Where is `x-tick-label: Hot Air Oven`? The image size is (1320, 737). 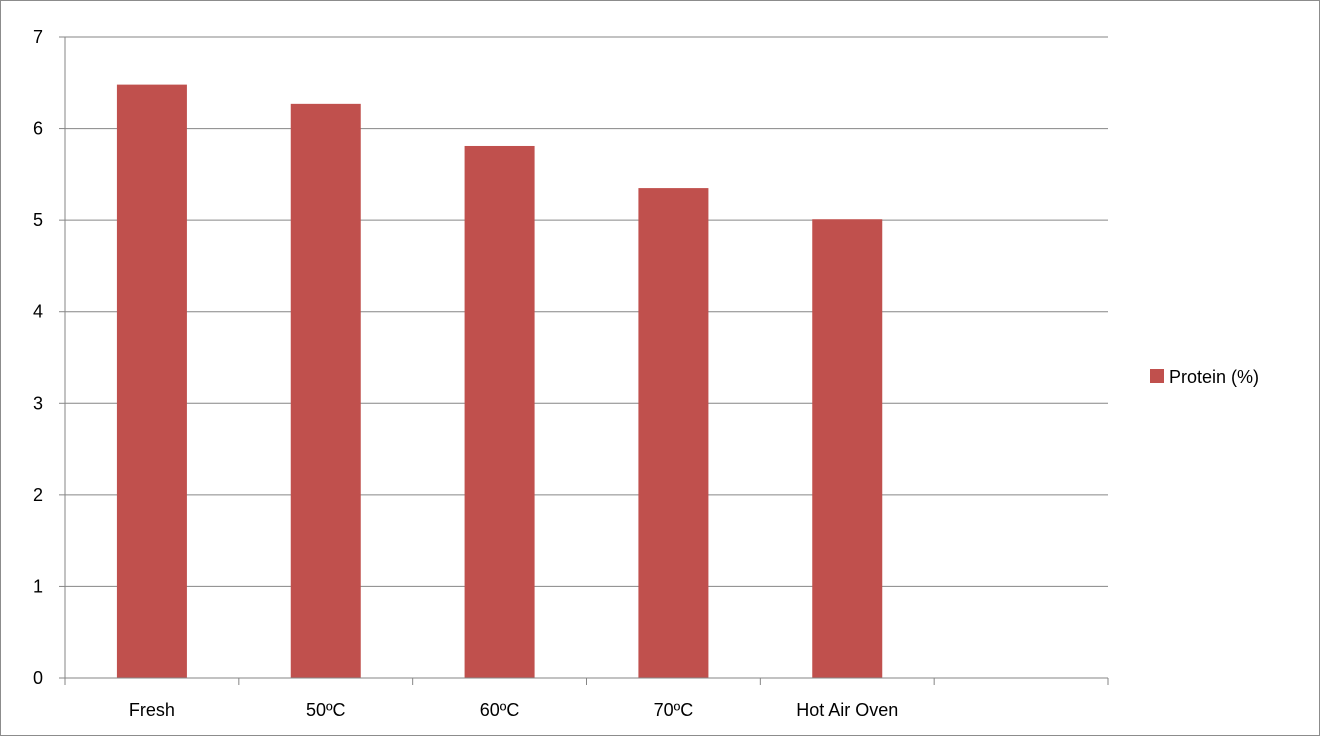
x-tick-label: Hot Air Oven is located at coordinates (847, 710).